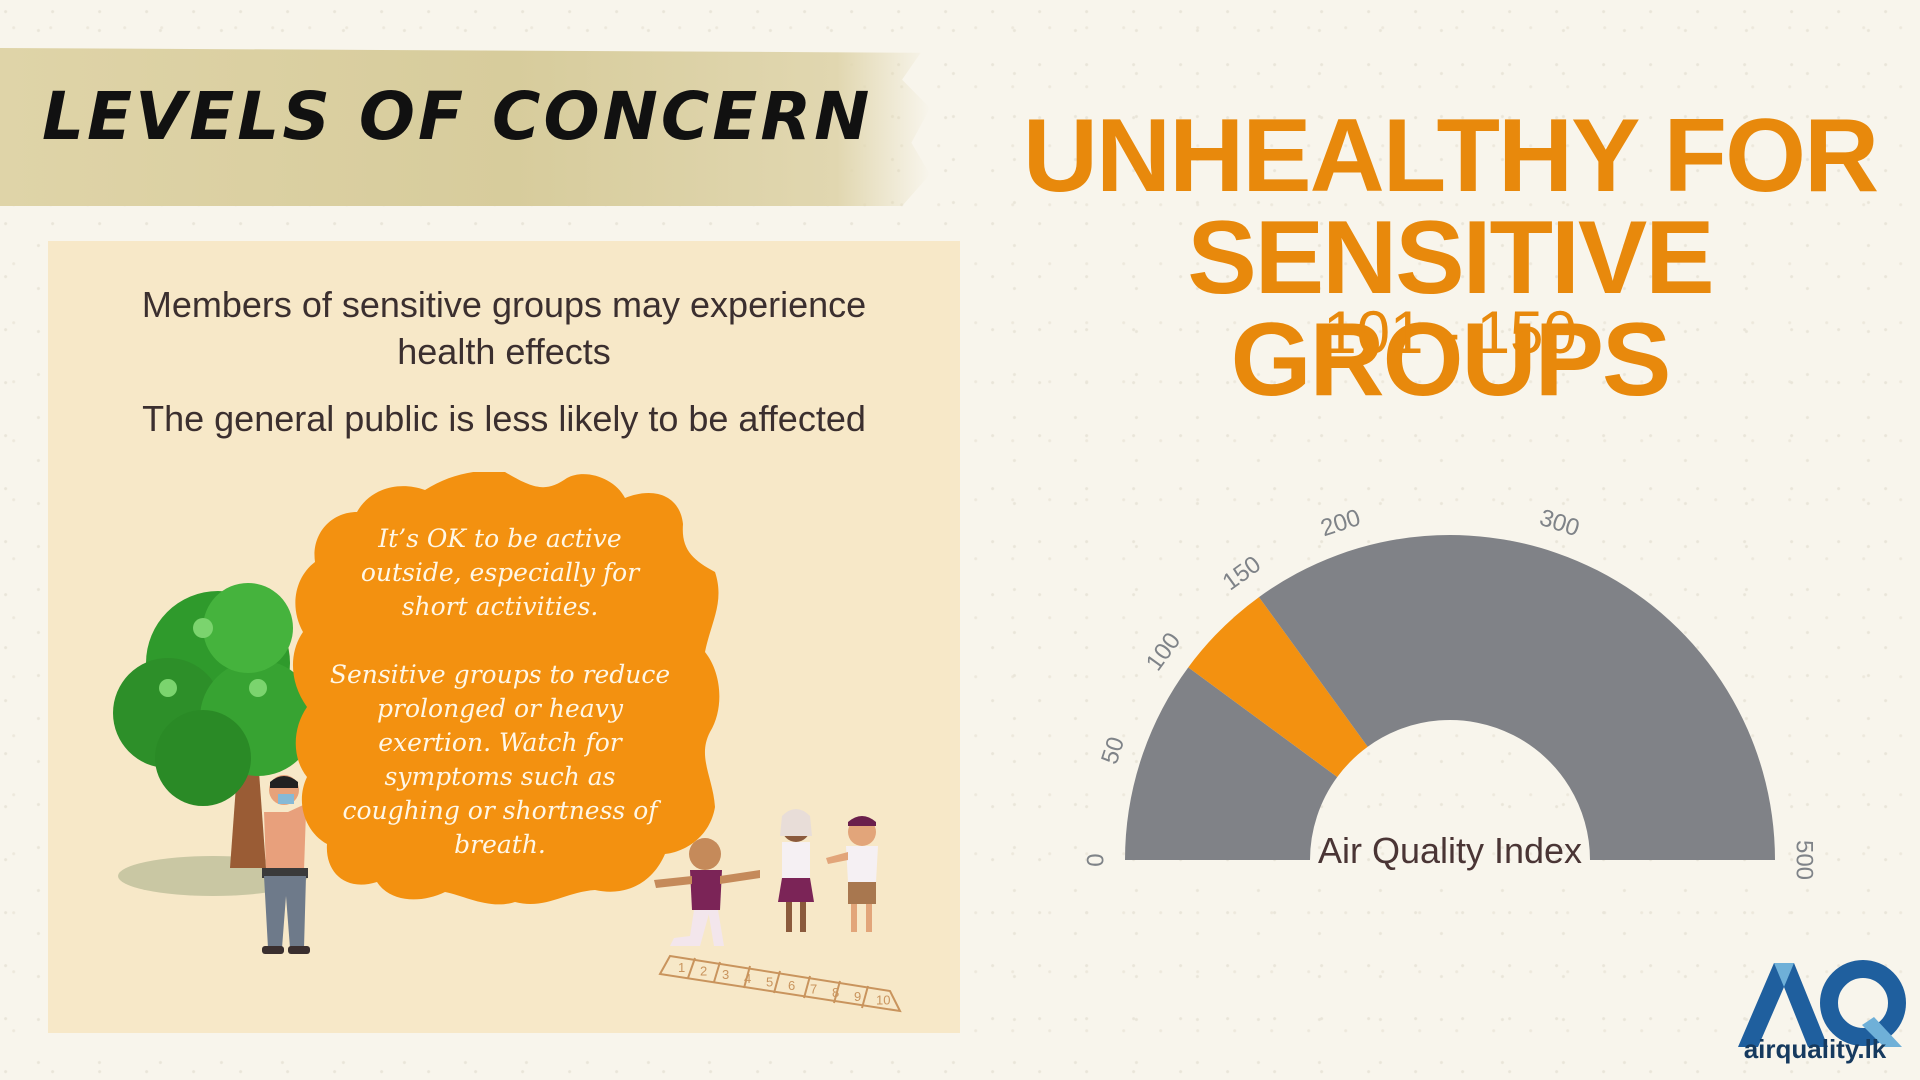 This screenshot has height=1080, width=1920. Describe the element at coordinates (835, 992) in the screenshot. I see `hopscotch-number: 8` at that location.